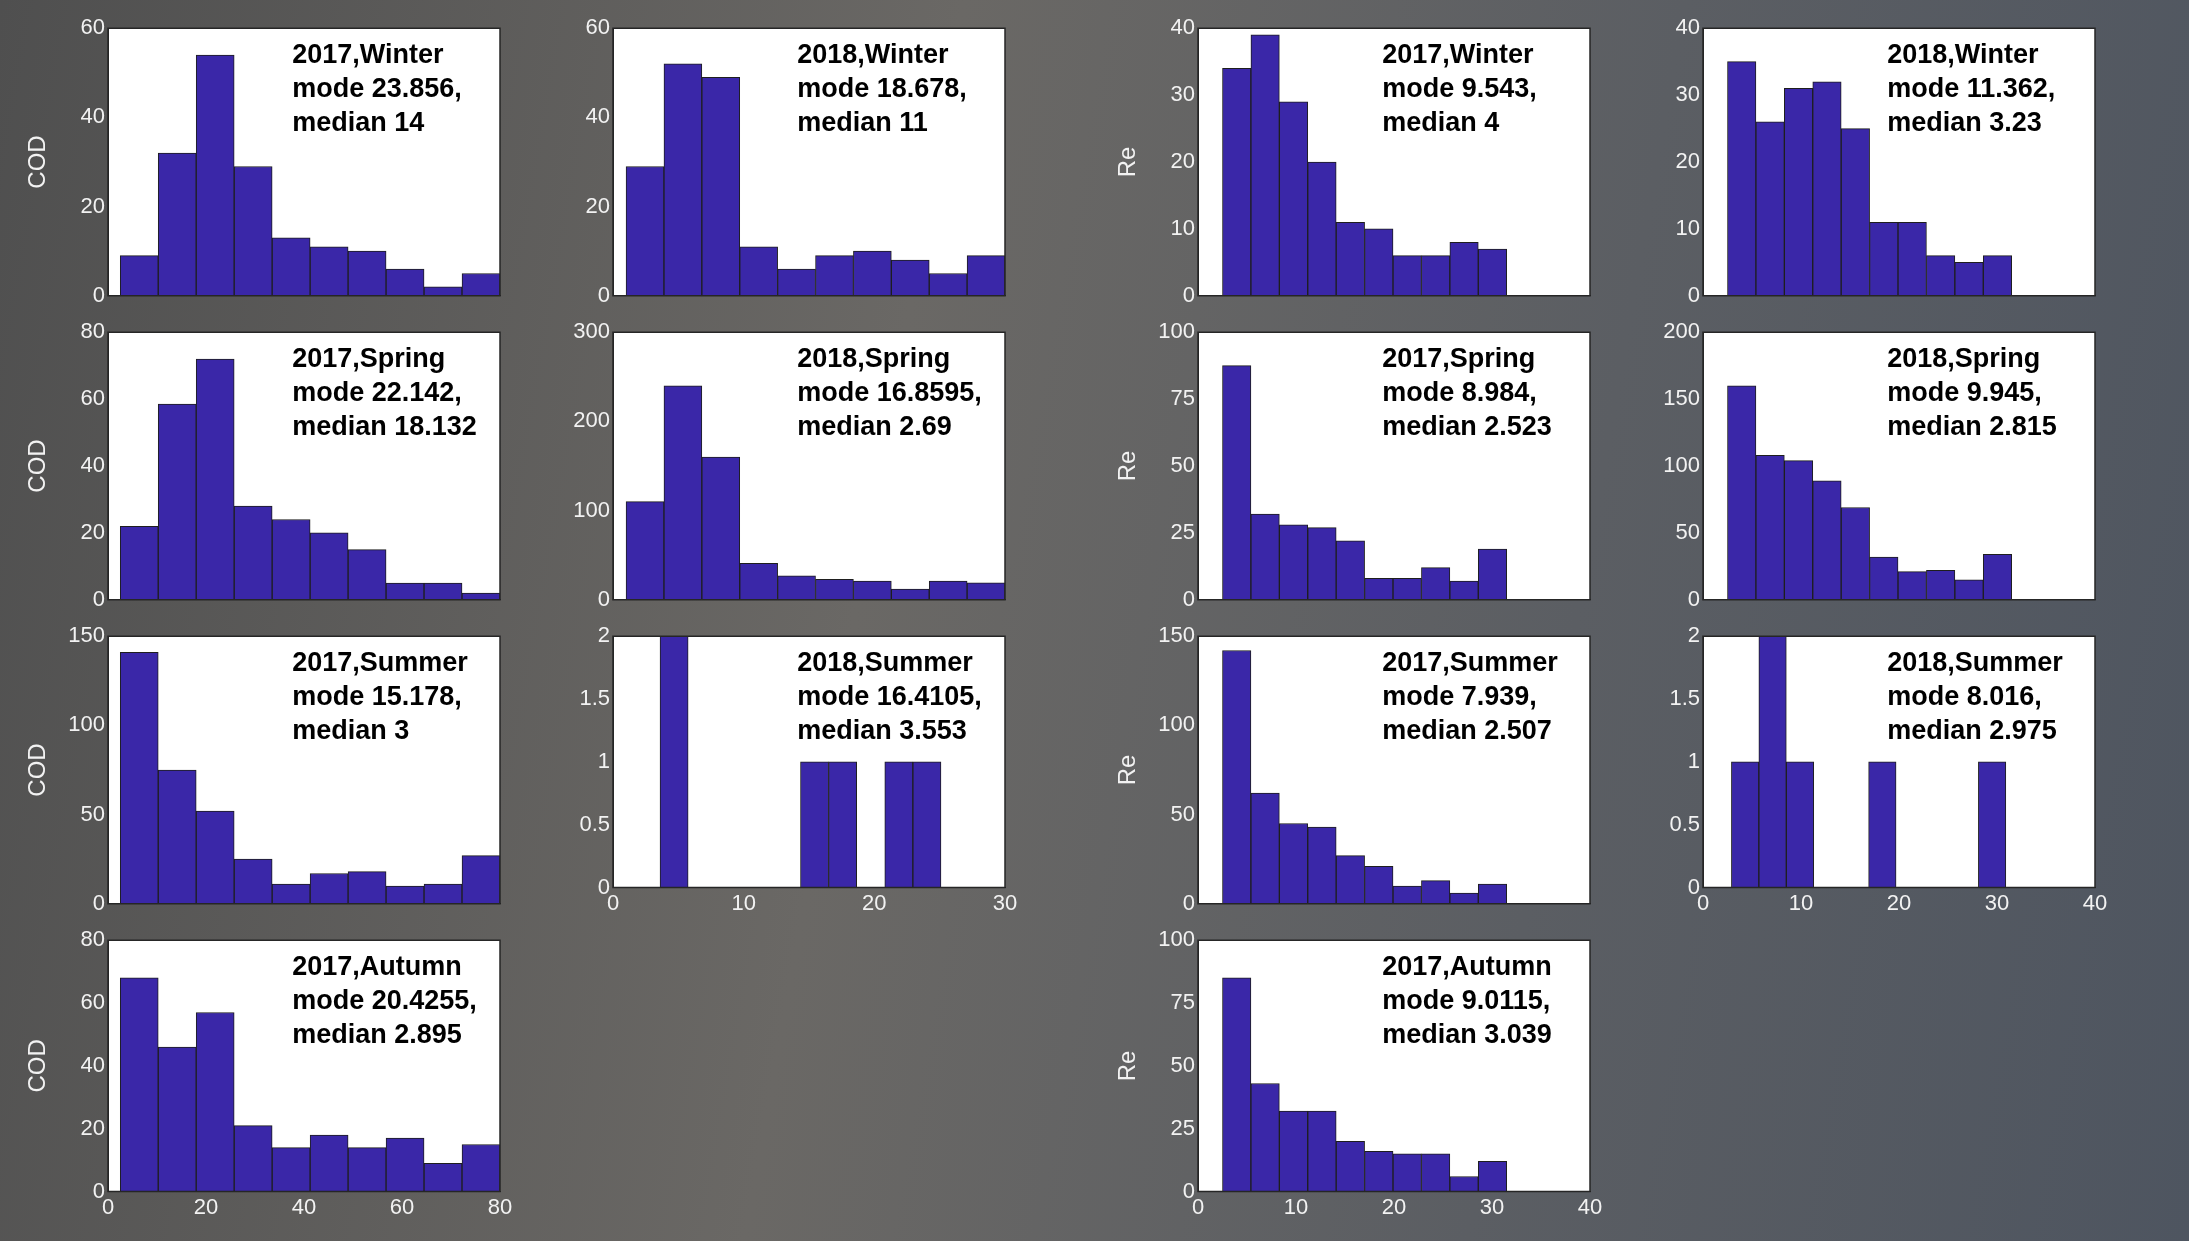 The width and height of the screenshot is (2189, 1241). Describe the element at coordinates (1964, 122) in the screenshot. I see `annotation: median 3.23` at that location.